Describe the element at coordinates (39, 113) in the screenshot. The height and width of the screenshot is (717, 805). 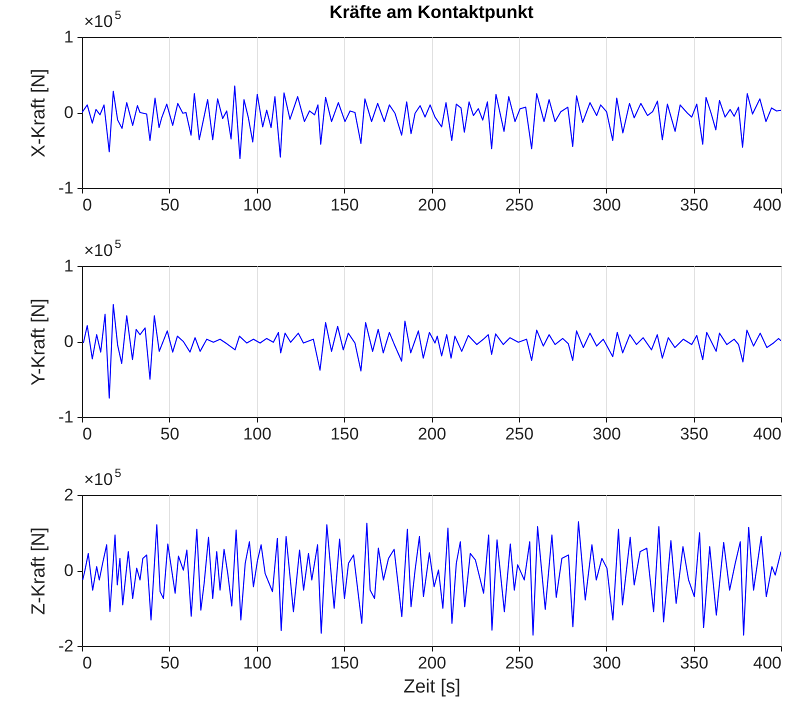
I see `y-axis-title: X-Kraft [N]` at that location.